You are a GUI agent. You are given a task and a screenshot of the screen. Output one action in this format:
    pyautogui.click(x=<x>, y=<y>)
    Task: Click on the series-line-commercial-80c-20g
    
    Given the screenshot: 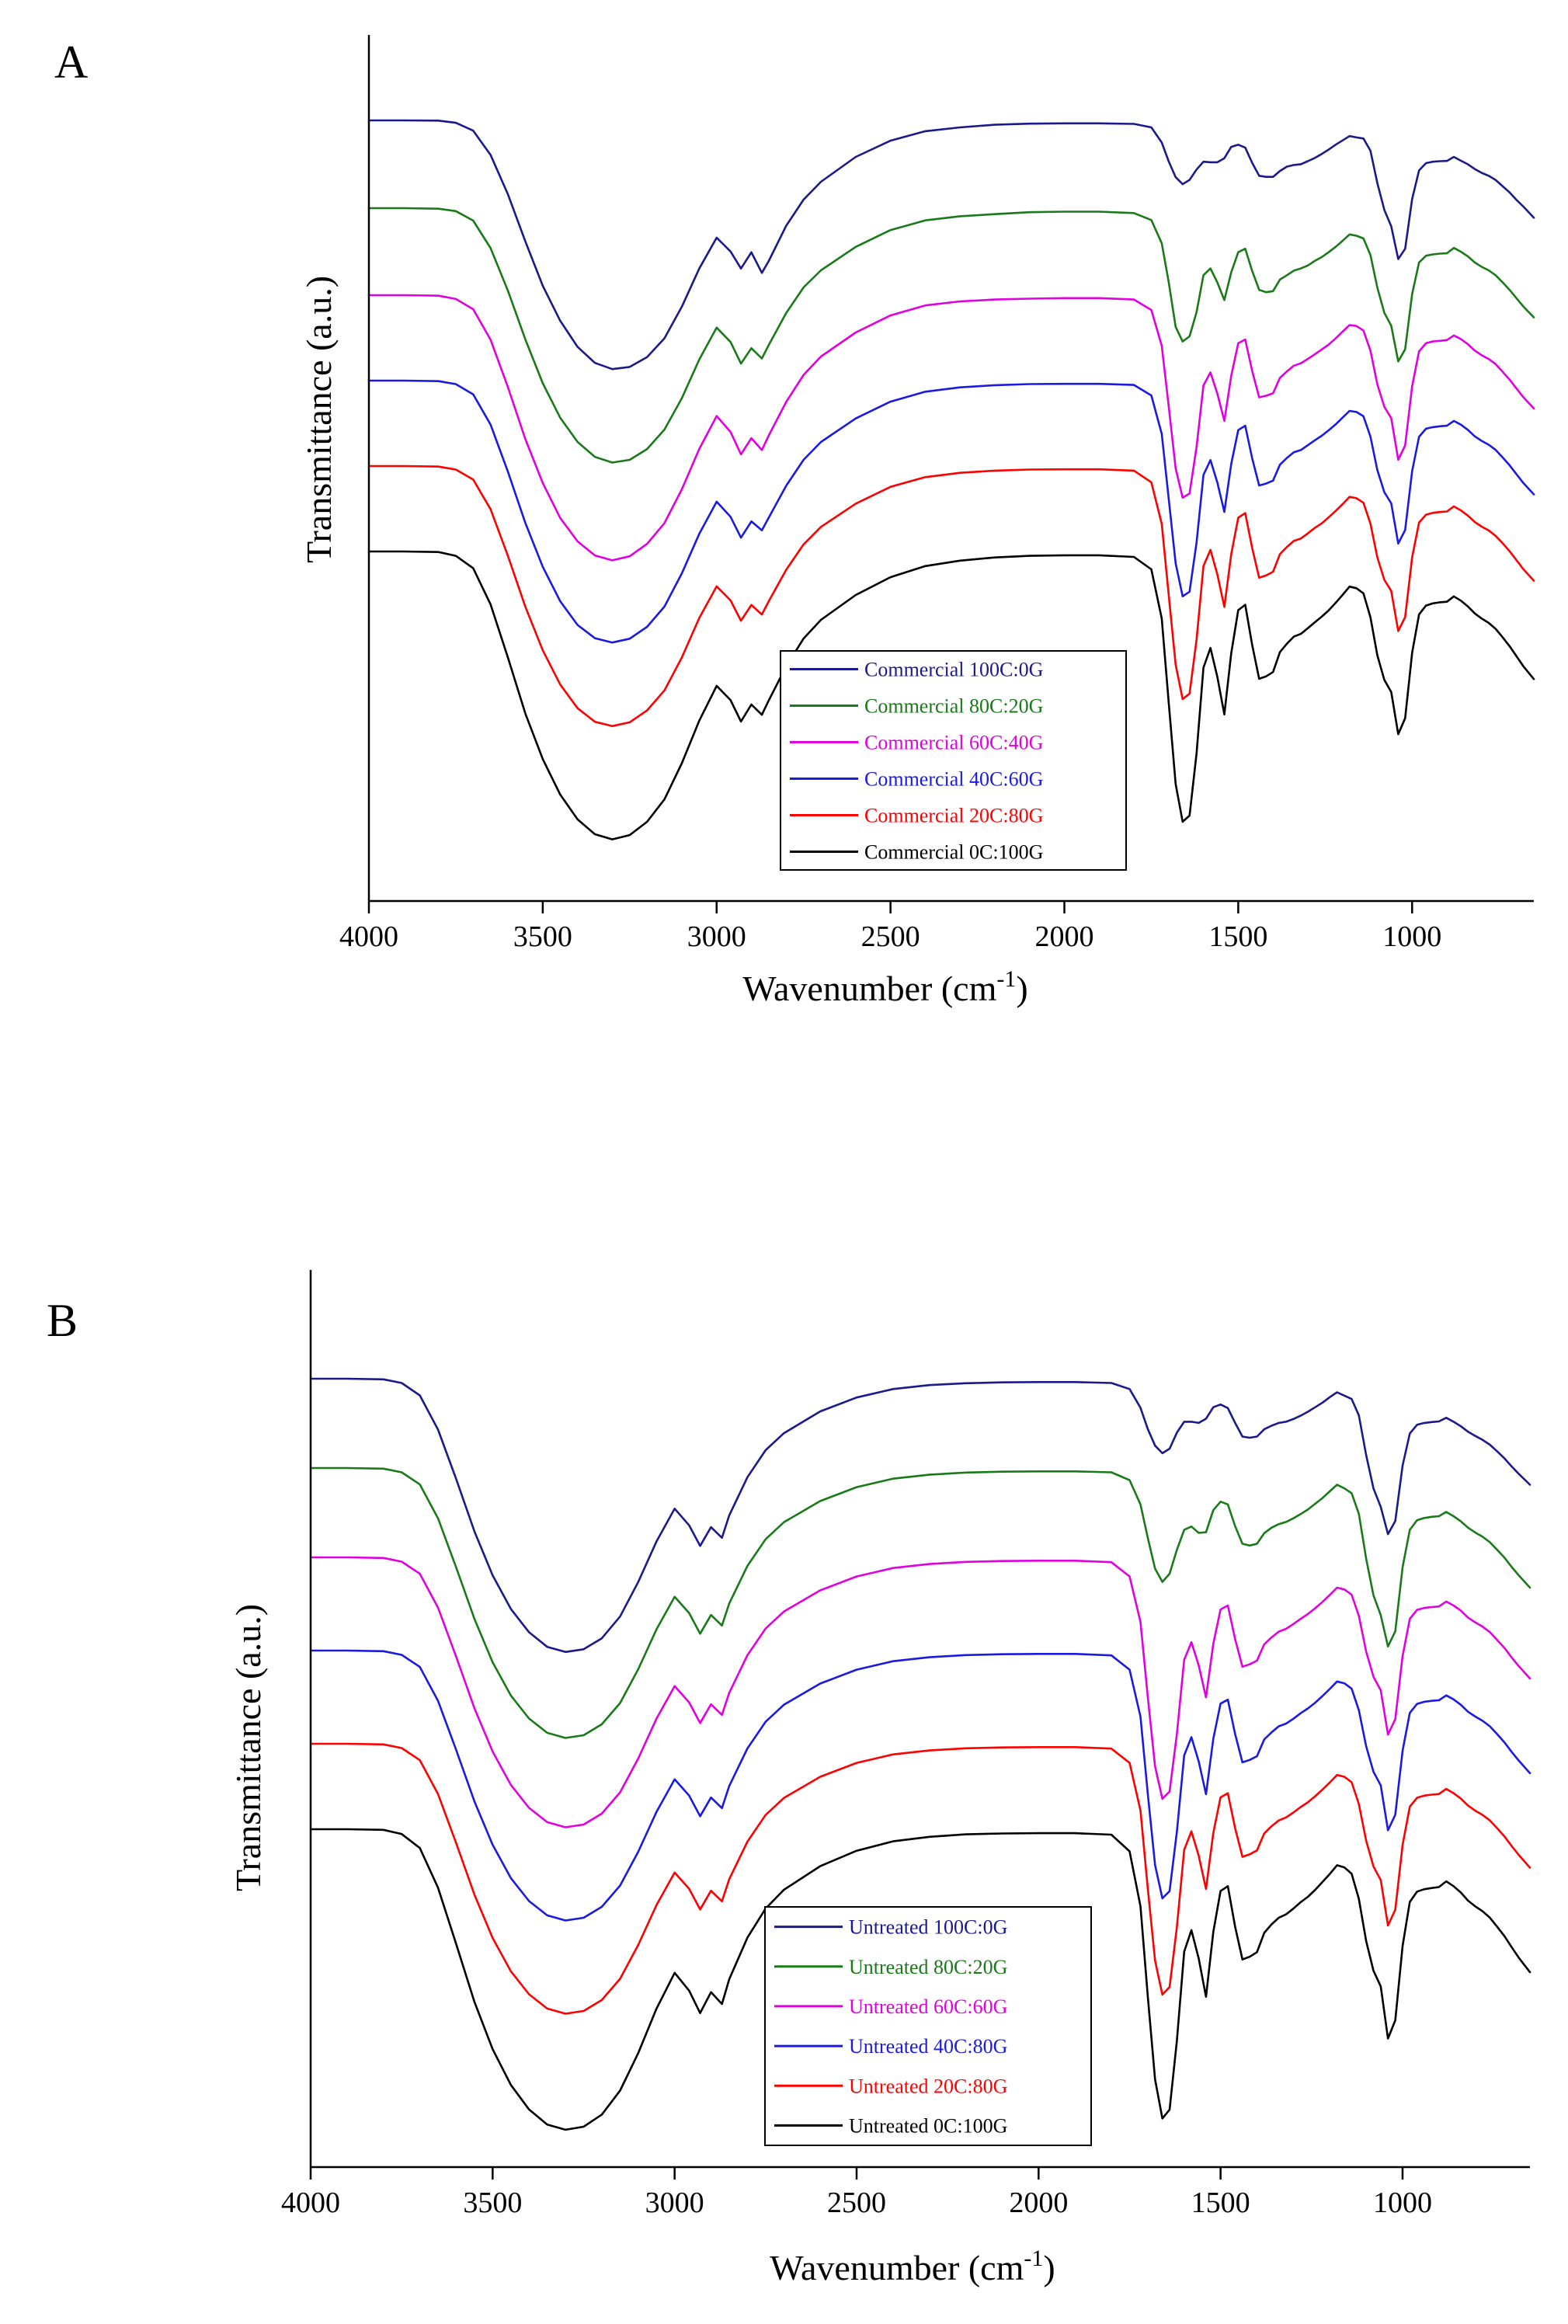 What is the action you would take?
    pyautogui.click(x=951, y=335)
    